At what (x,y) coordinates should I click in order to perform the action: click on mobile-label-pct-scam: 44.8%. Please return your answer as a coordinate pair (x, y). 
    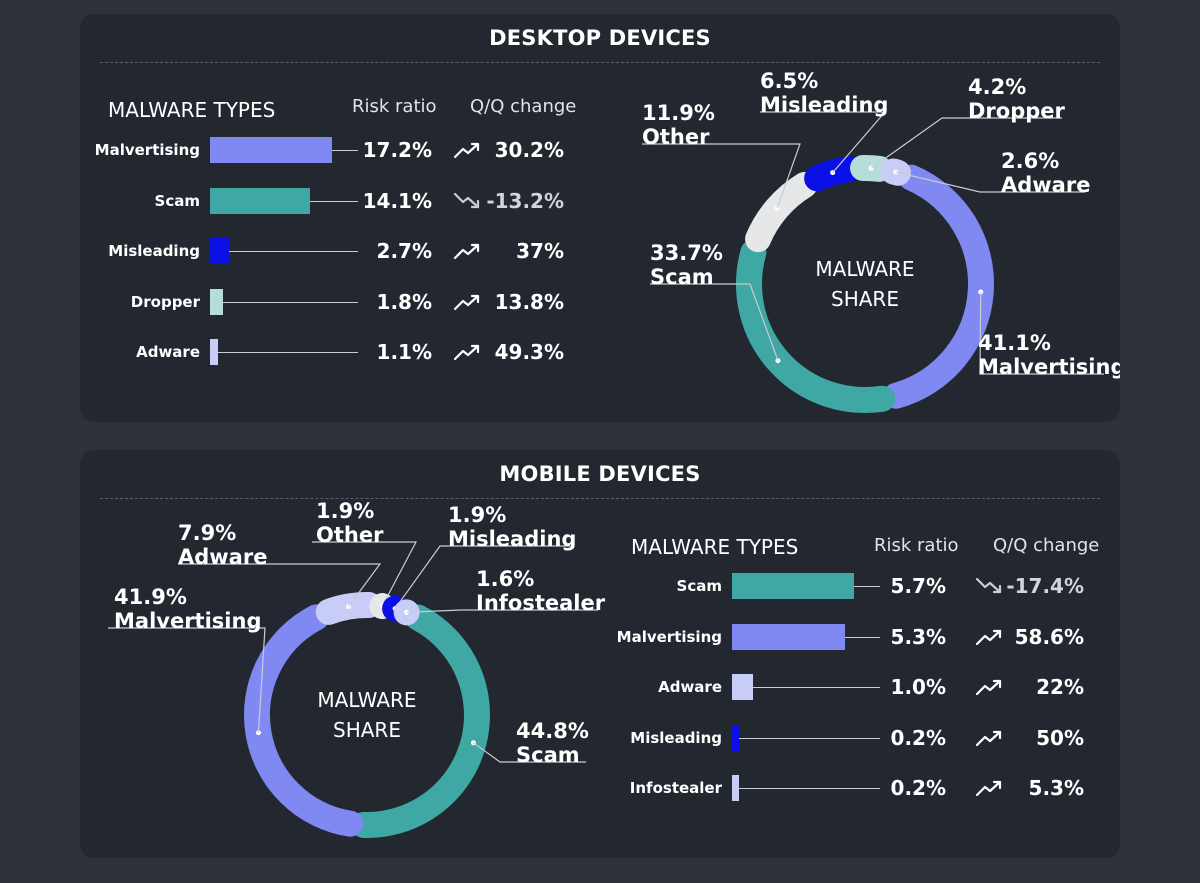
    Looking at the image, I should click on (552, 731).